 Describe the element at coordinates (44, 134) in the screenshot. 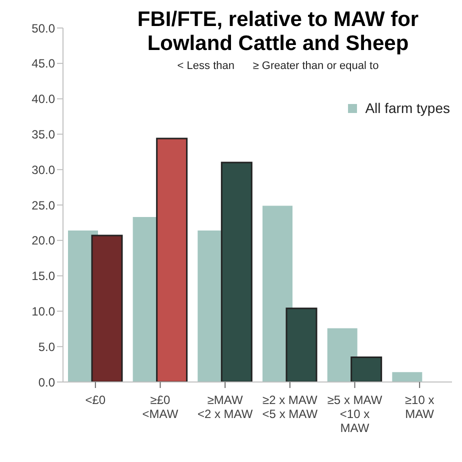

I see `y-tick-label: 35.0` at that location.